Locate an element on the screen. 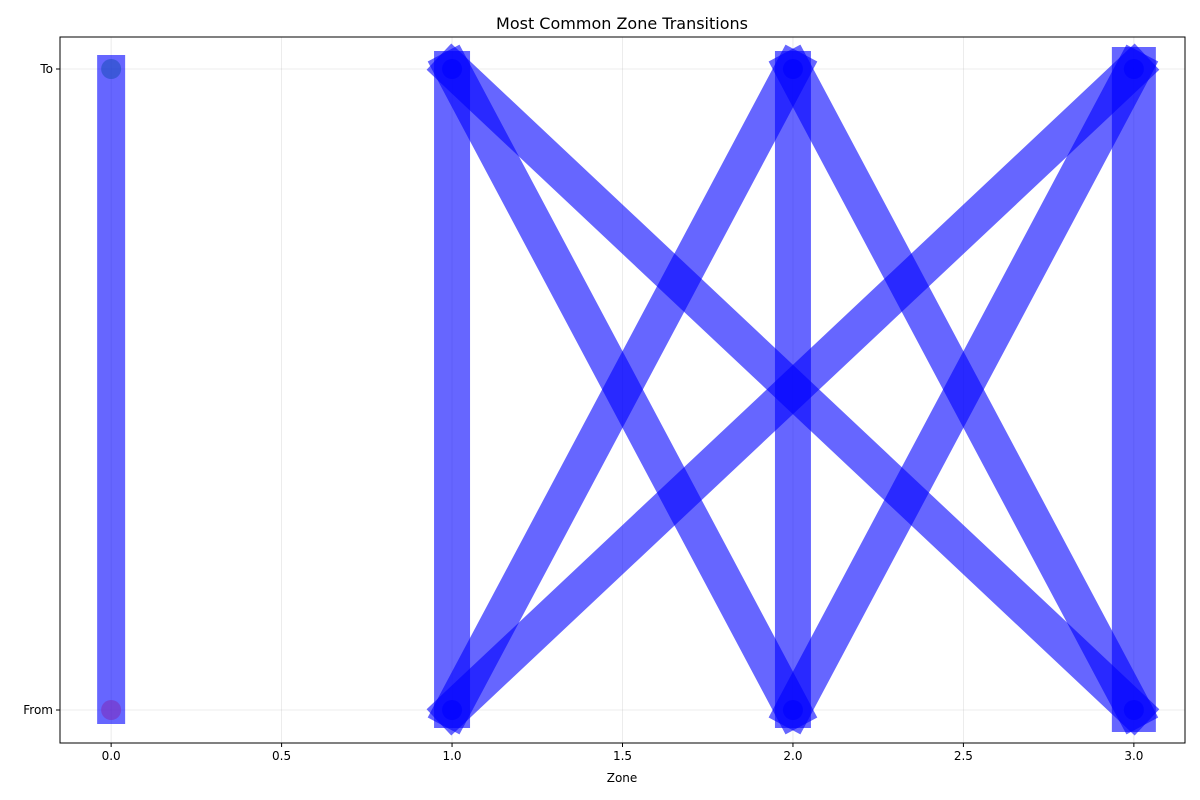  chart-title: Most Common Zone Transitions is located at coordinates (622, 23).